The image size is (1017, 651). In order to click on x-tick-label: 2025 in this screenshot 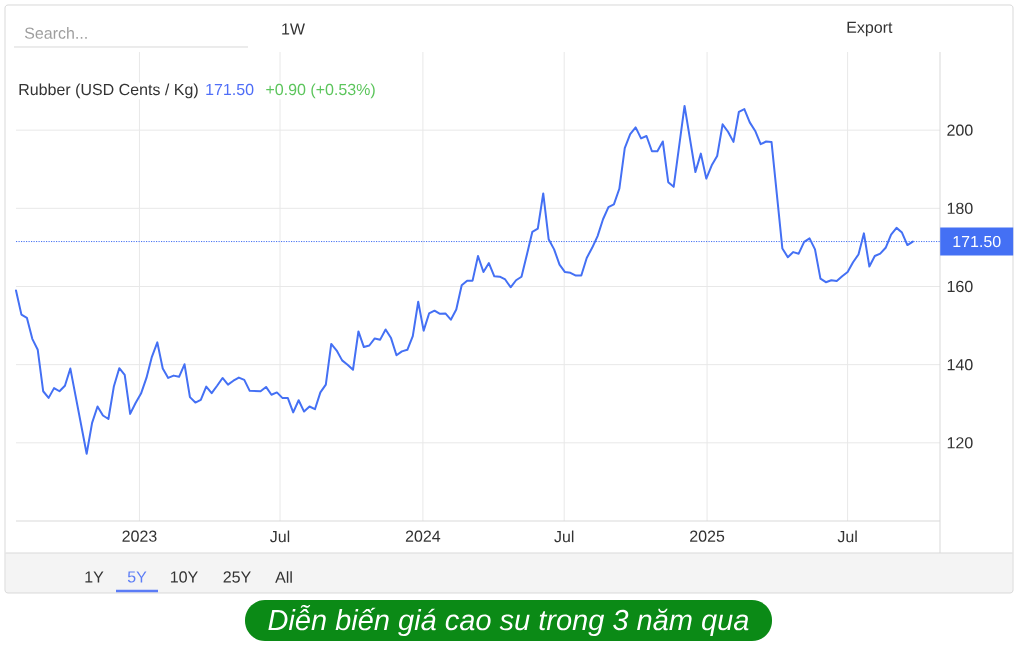, I will do `click(707, 536)`.